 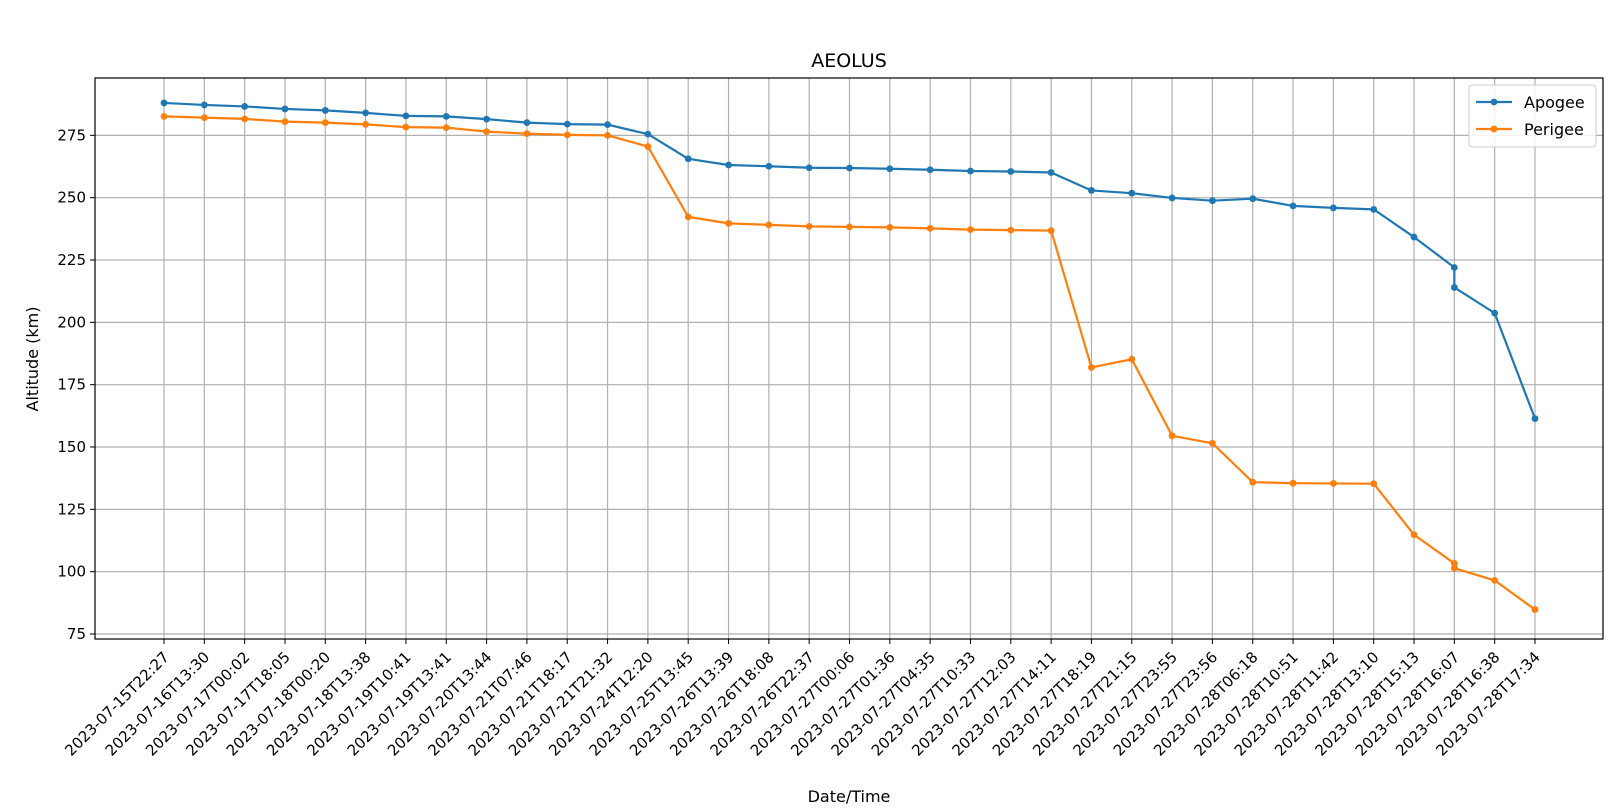 I want to click on legend-label-apogee: Apogee, so click(x=1554, y=102).